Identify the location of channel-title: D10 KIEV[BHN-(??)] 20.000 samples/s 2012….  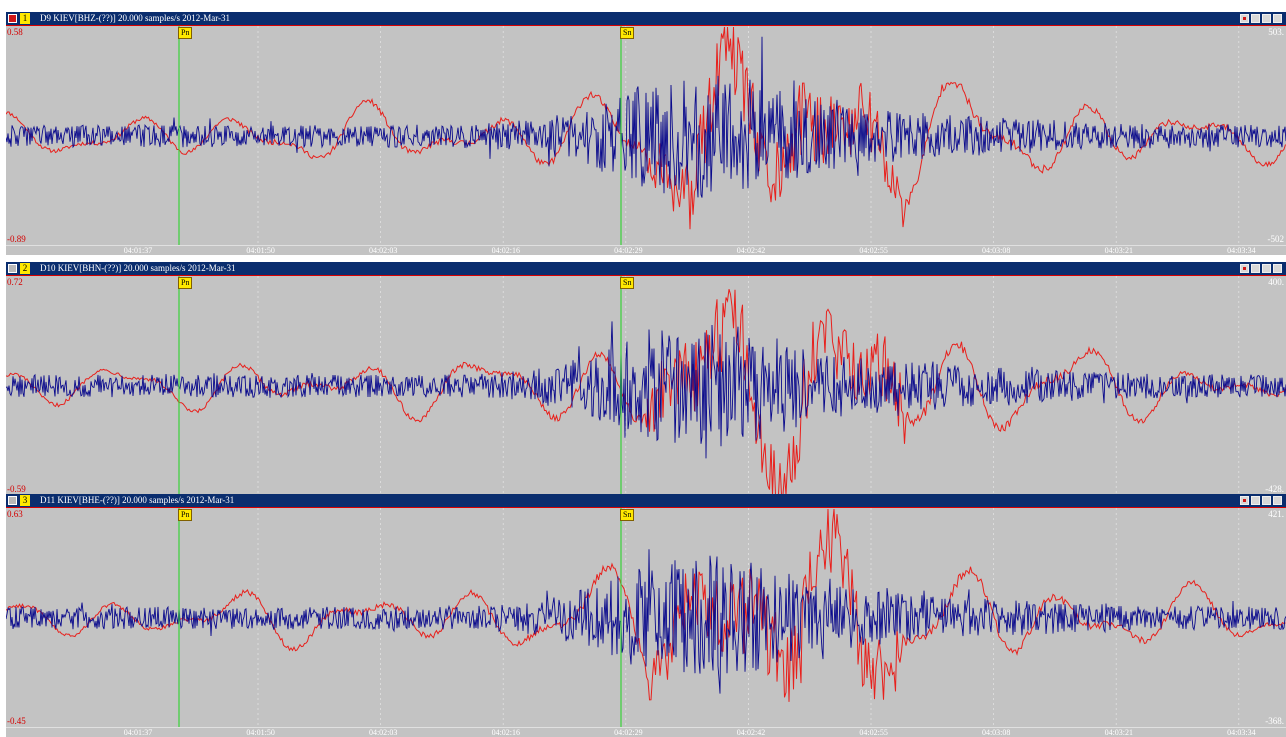
(138, 268).